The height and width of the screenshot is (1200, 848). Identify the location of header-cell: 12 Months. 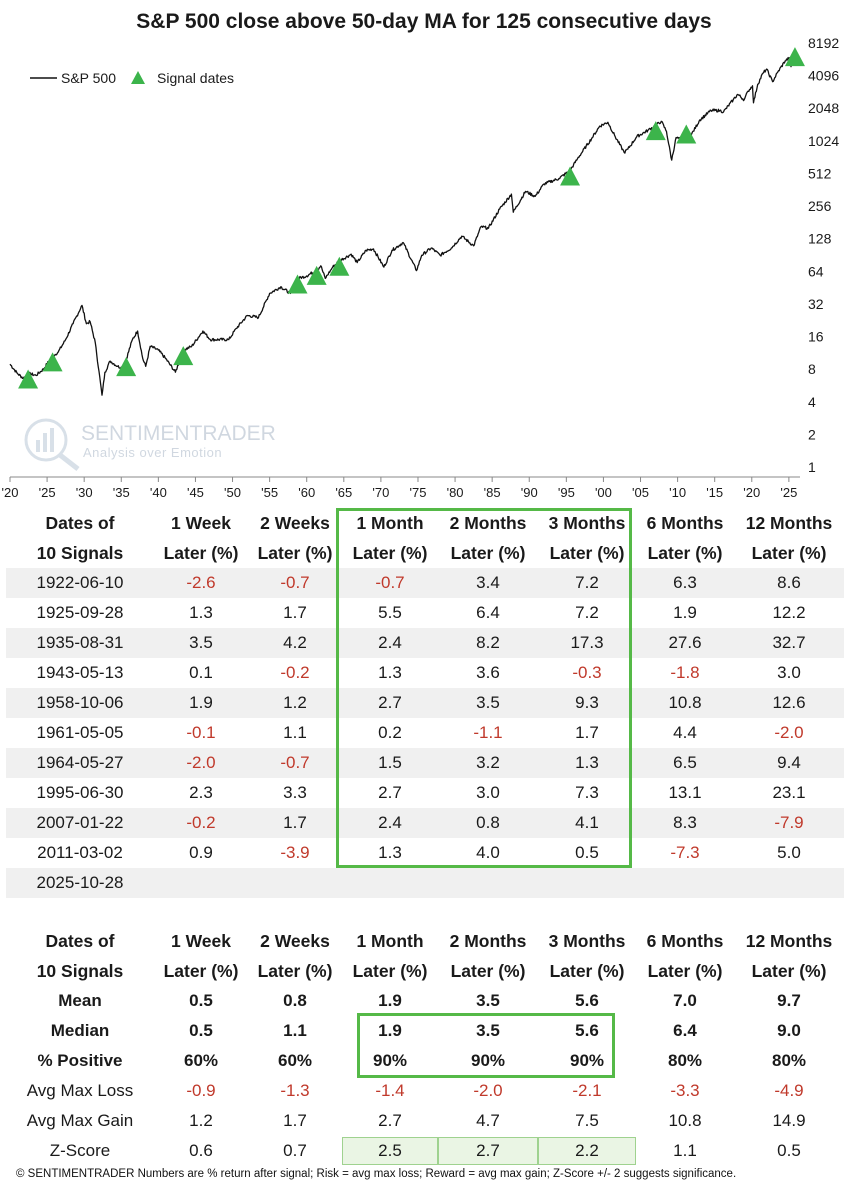
(789, 522).